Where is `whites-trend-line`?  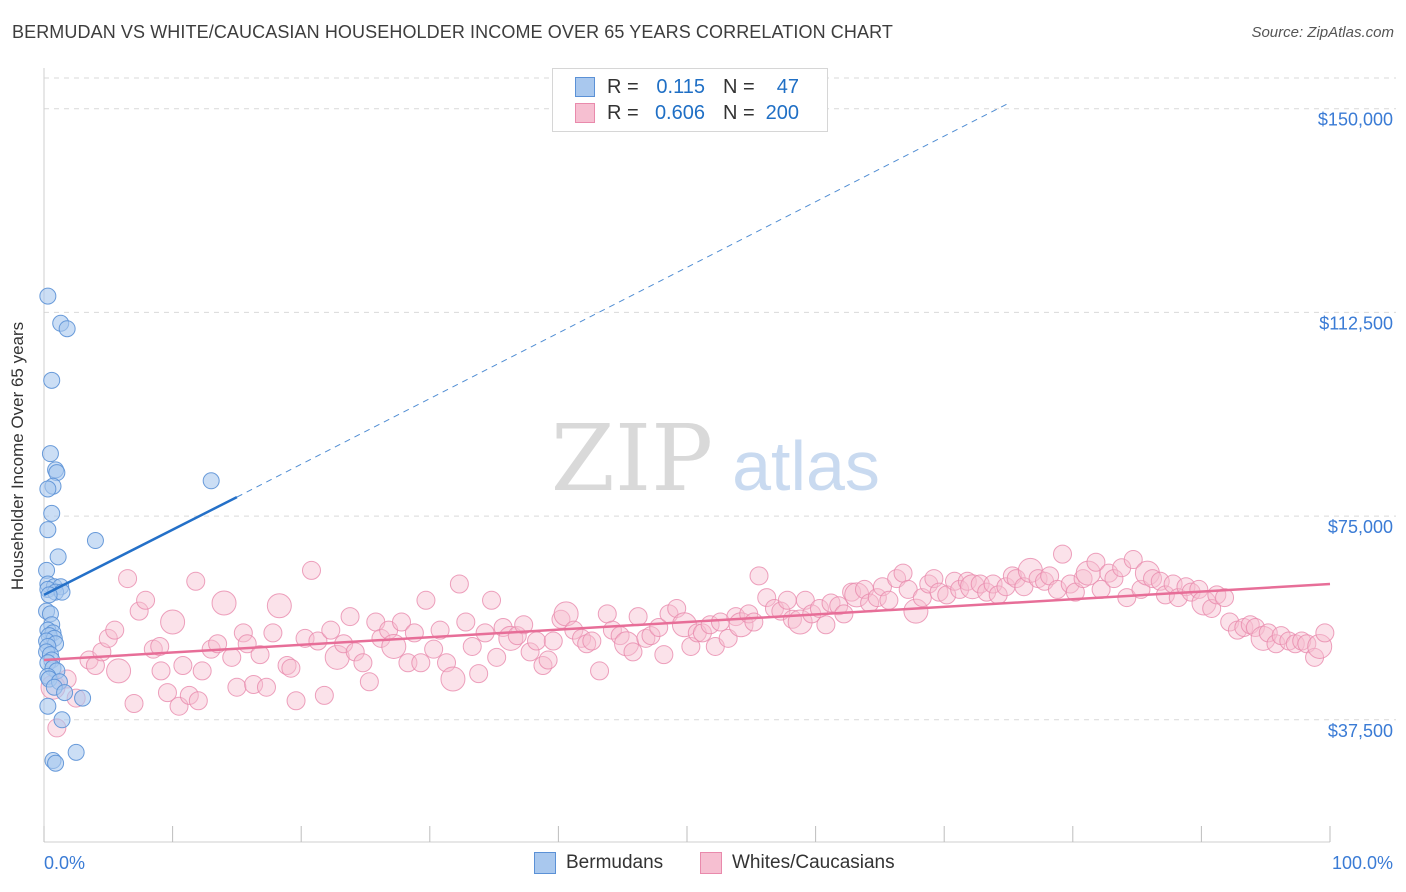
whites-trend-line is located at coordinates (687, 622).